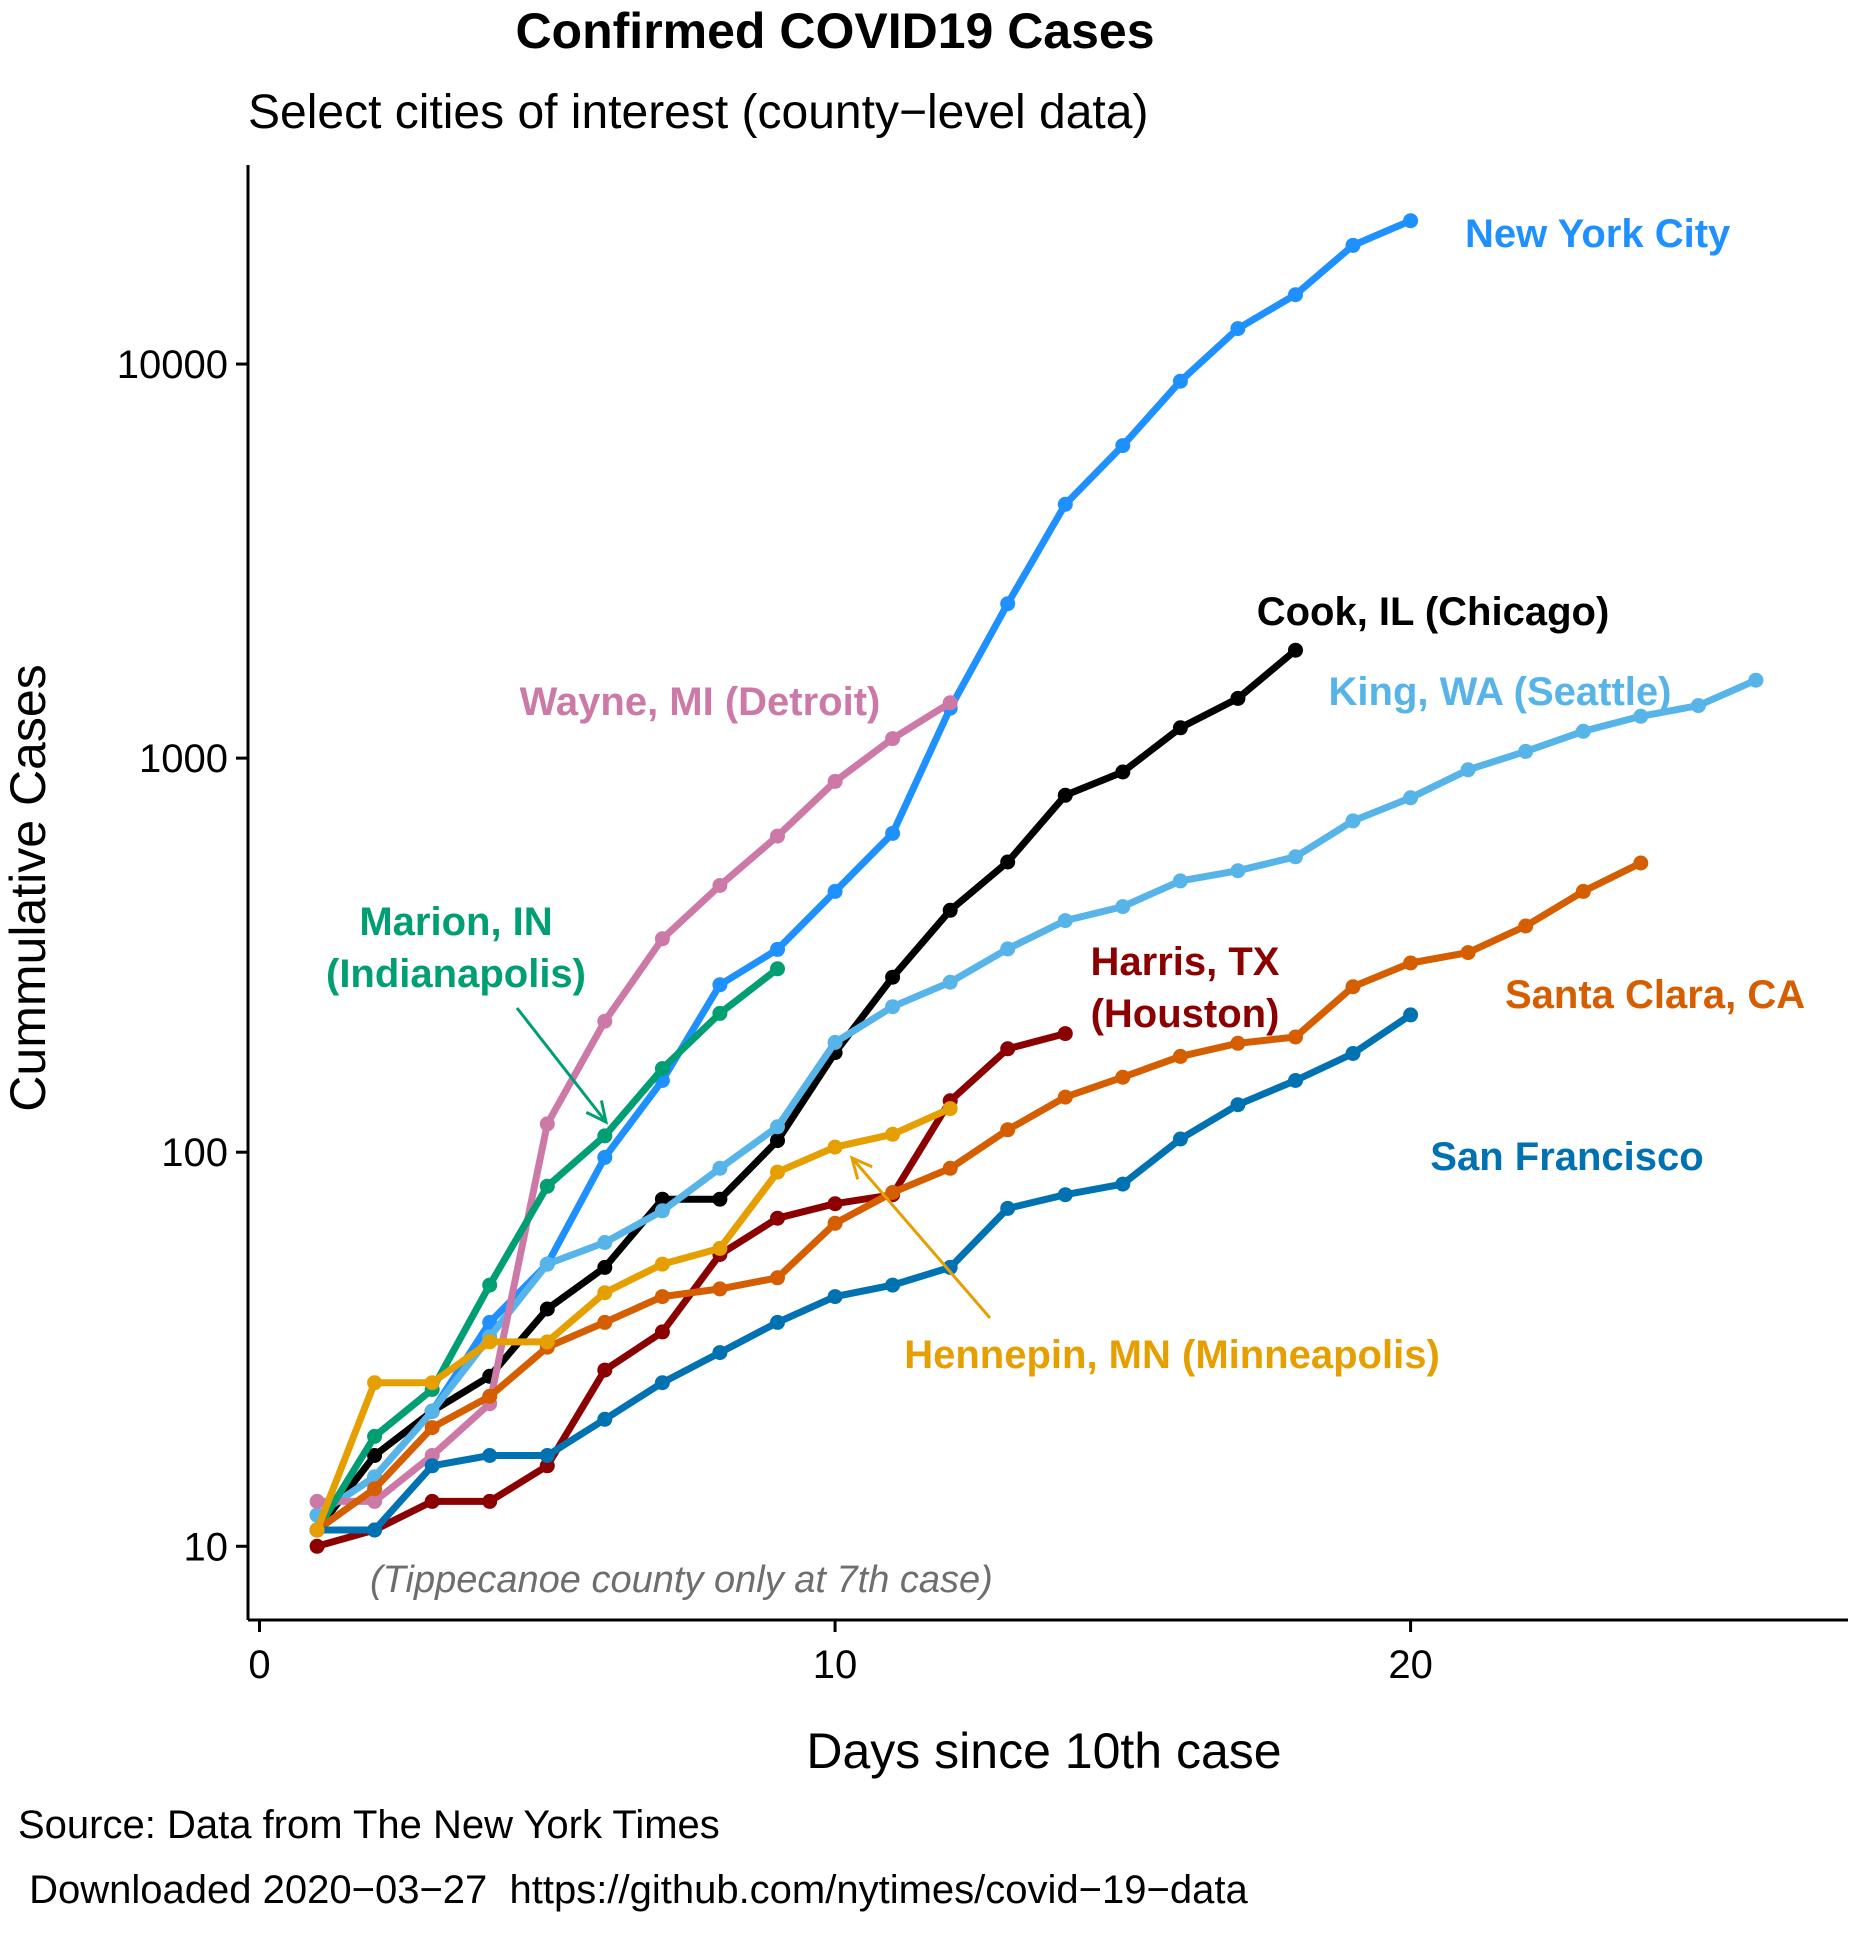  What do you see at coordinates (1410, 1665) in the screenshot?
I see `x-tick-label: 20` at bounding box center [1410, 1665].